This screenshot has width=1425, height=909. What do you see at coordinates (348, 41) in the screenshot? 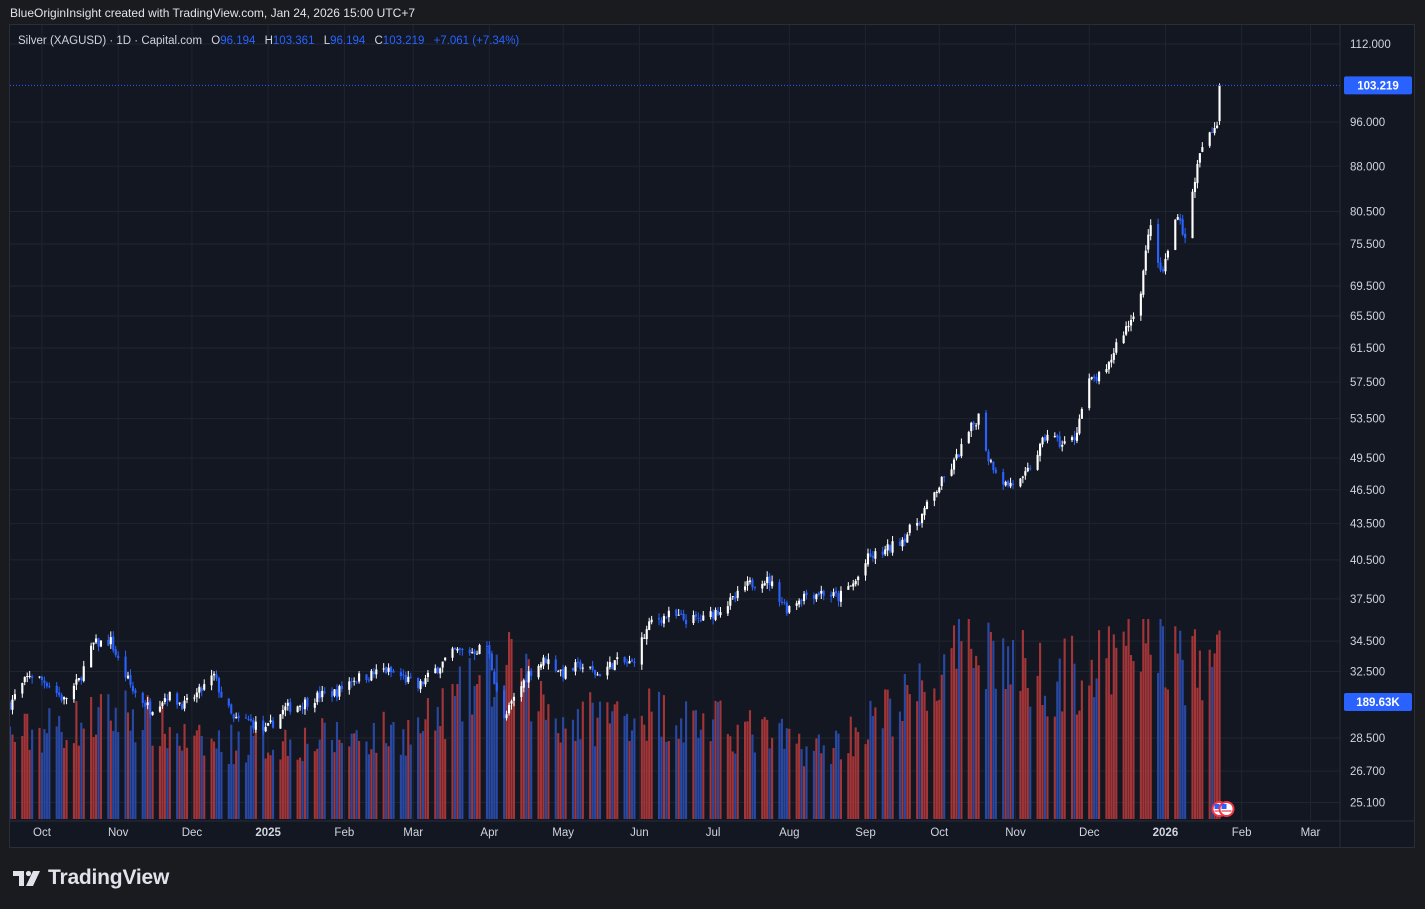
I see `low-value: 96.194` at bounding box center [348, 41].